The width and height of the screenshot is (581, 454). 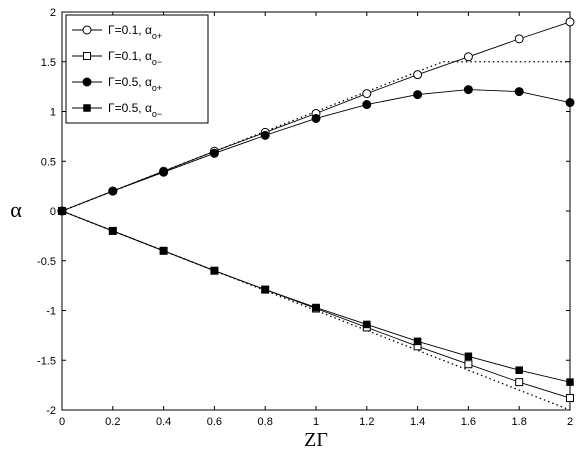 I want to click on x-axis-label: ZΓ, so click(x=316, y=440).